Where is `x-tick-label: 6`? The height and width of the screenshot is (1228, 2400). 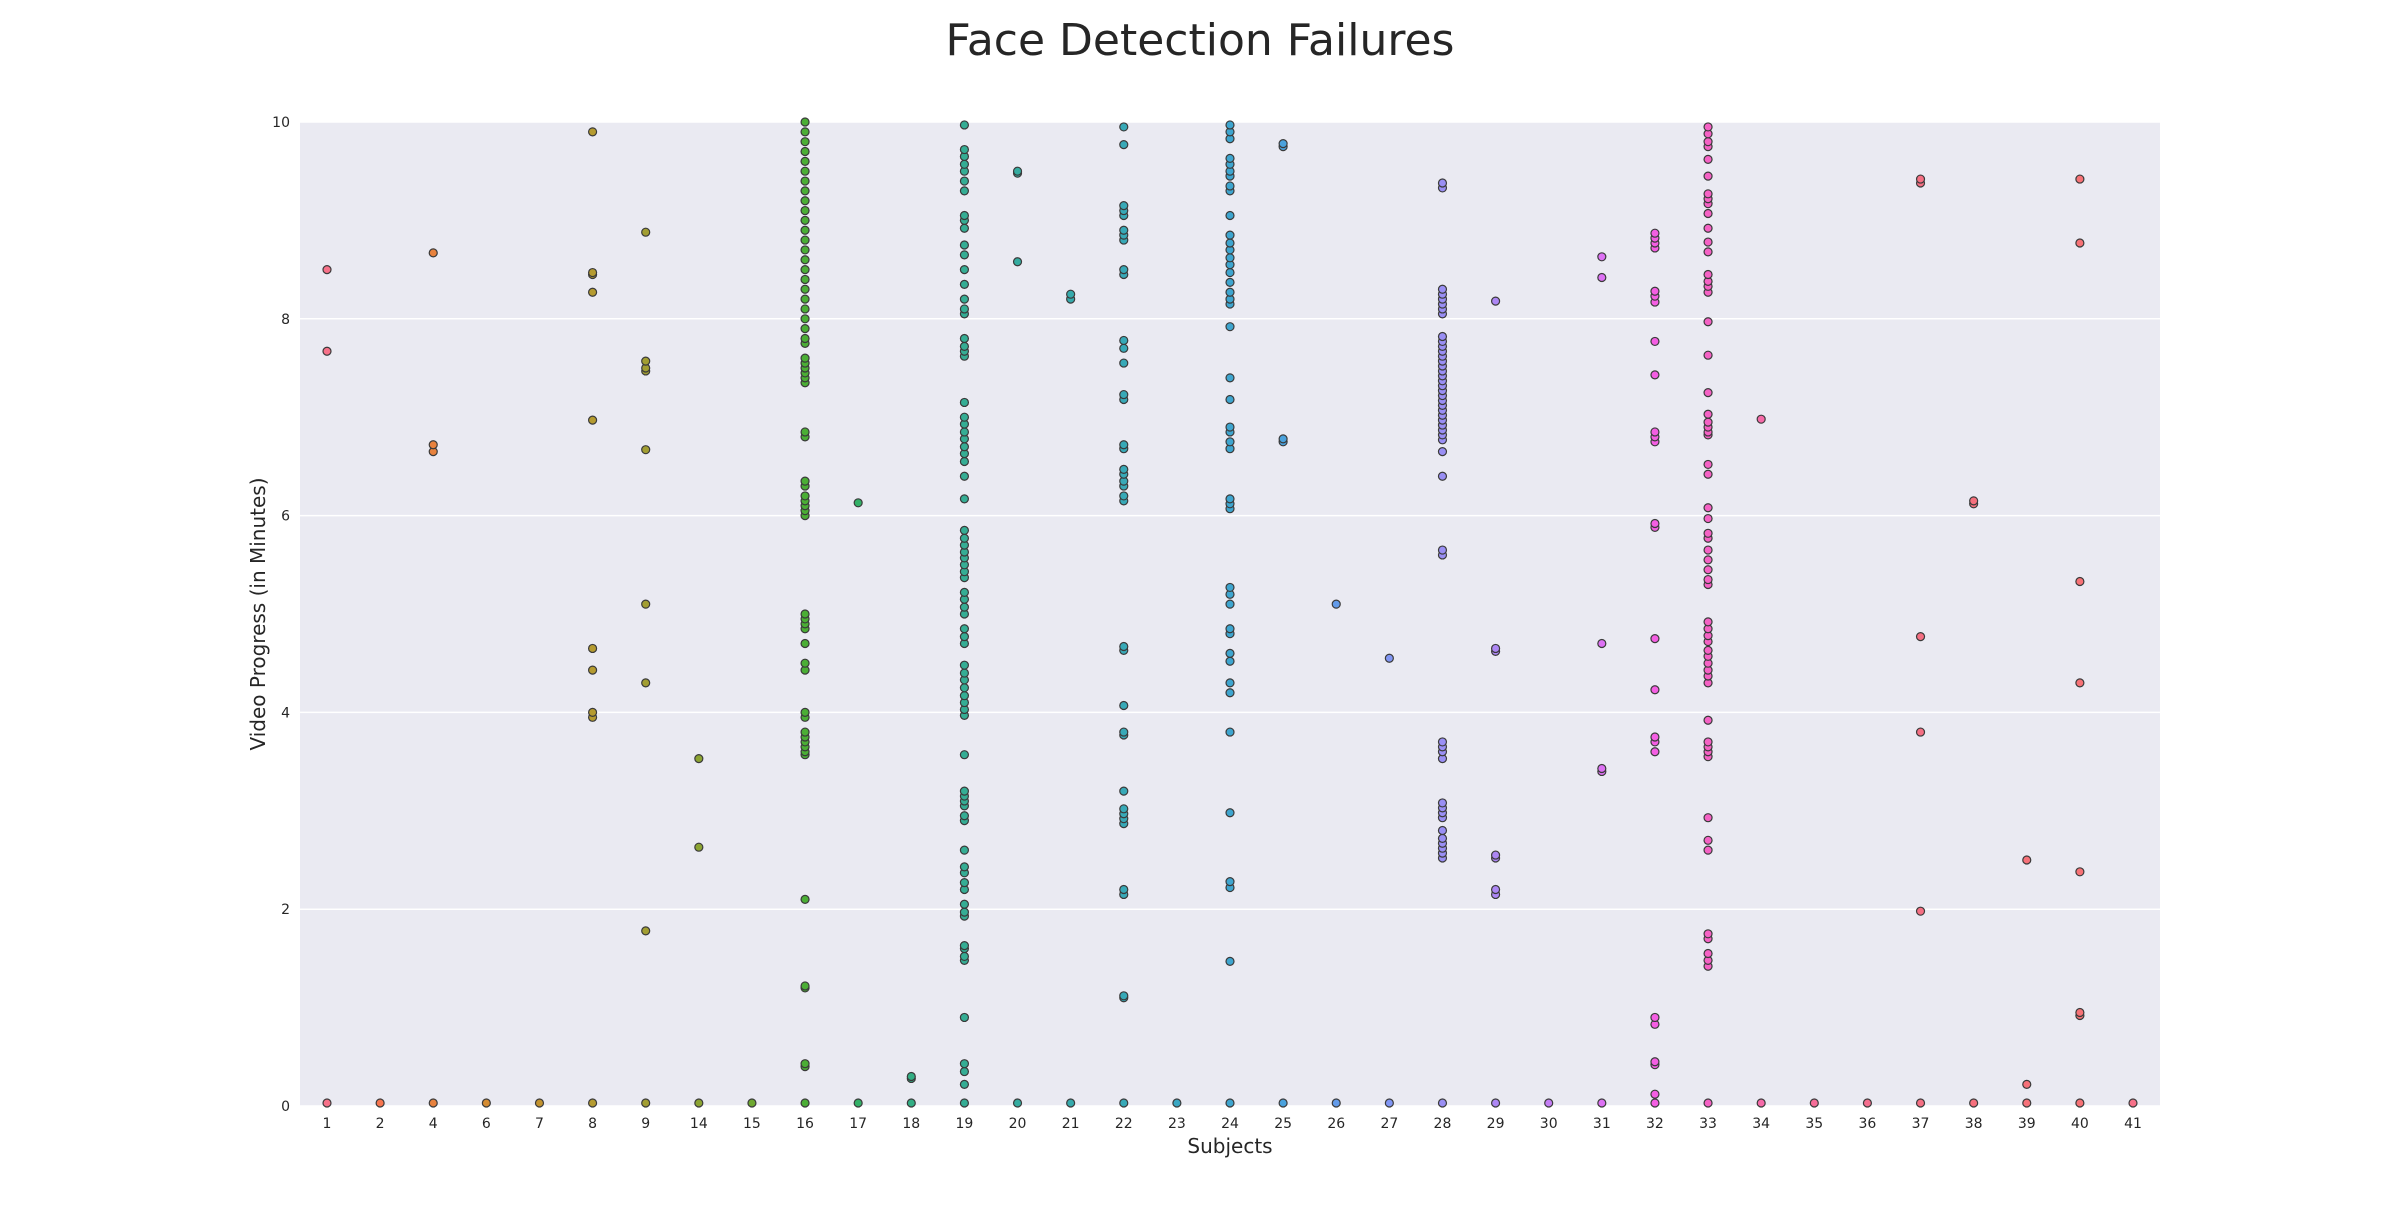 x-tick-label: 6 is located at coordinates (486, 1124).